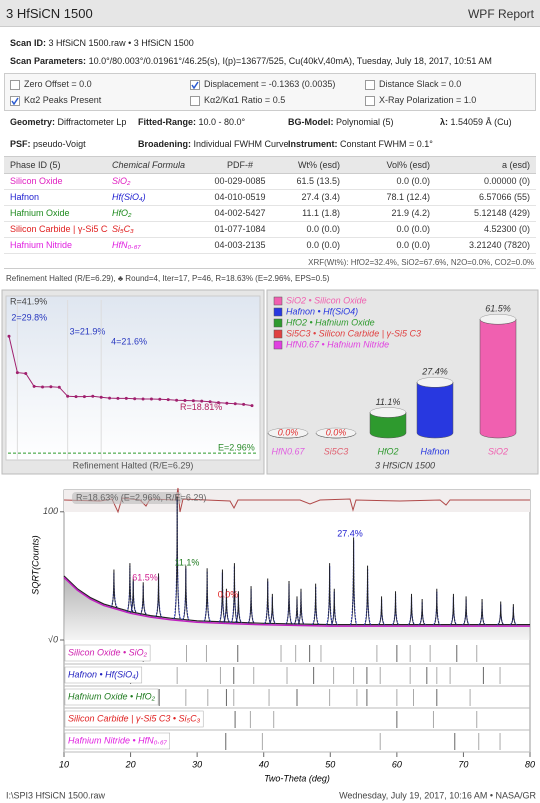  I want to click on setting-key: PSF:, so click(20, 144).